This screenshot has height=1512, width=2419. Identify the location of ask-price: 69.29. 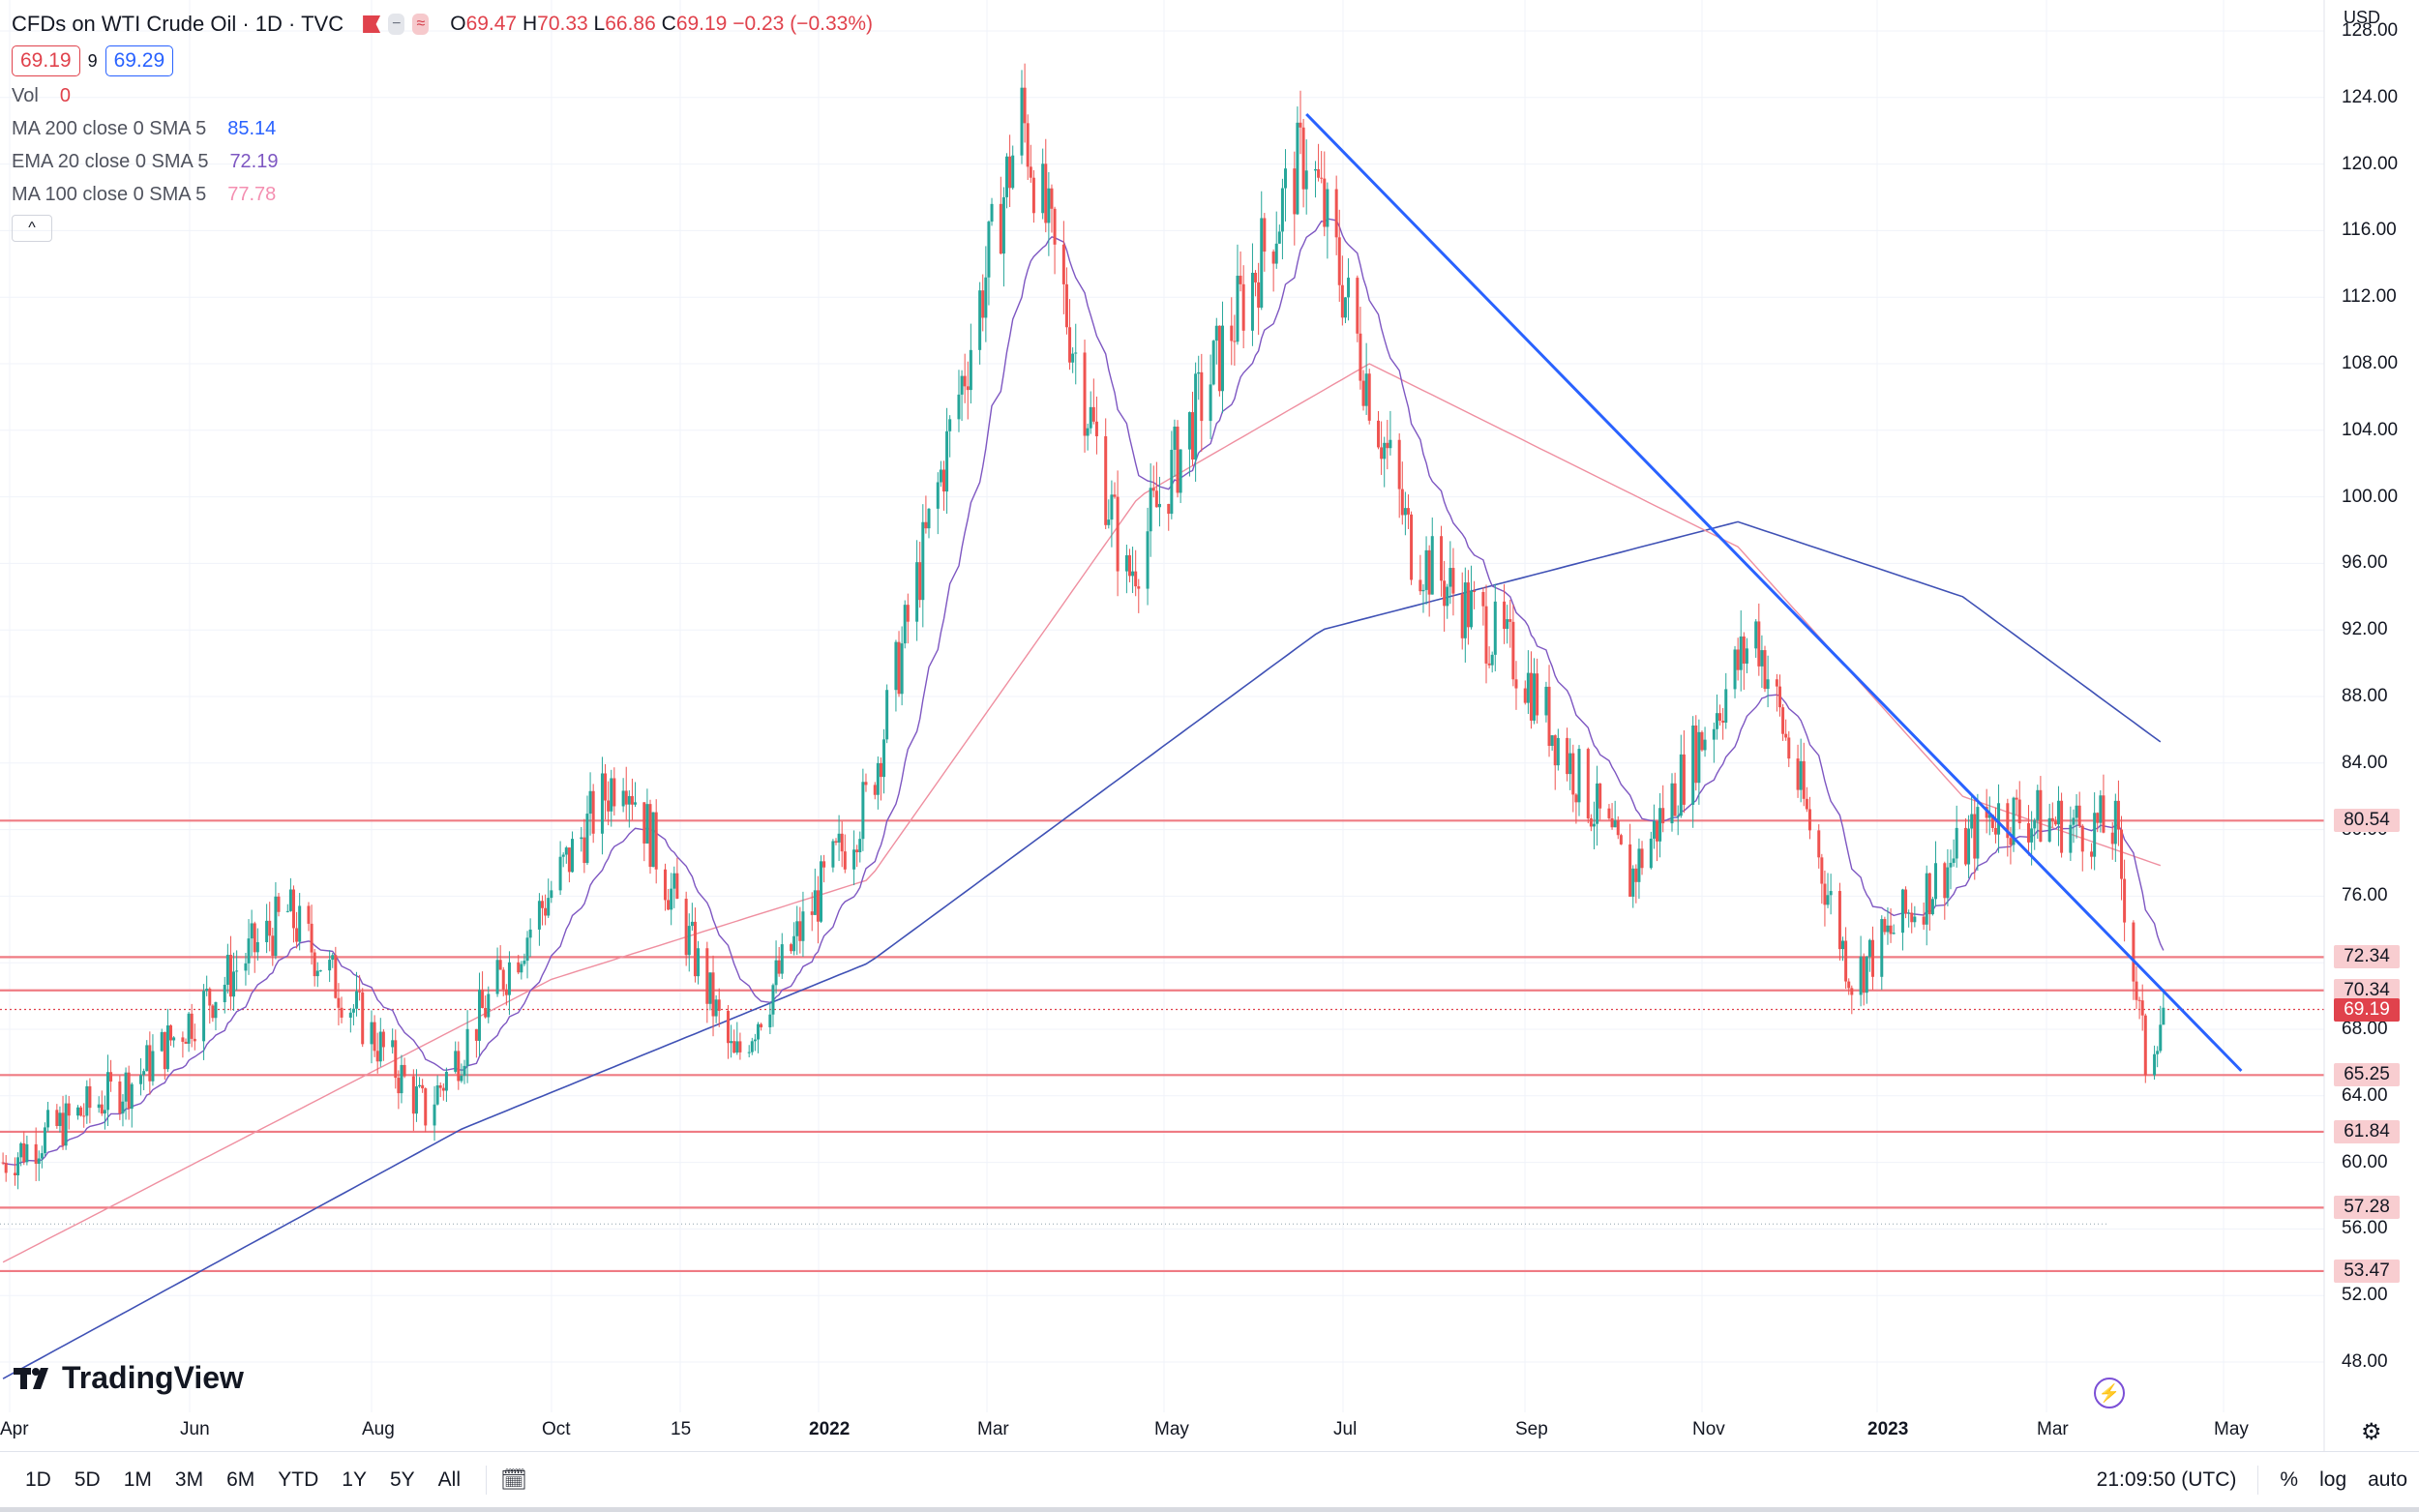
(139, 61).